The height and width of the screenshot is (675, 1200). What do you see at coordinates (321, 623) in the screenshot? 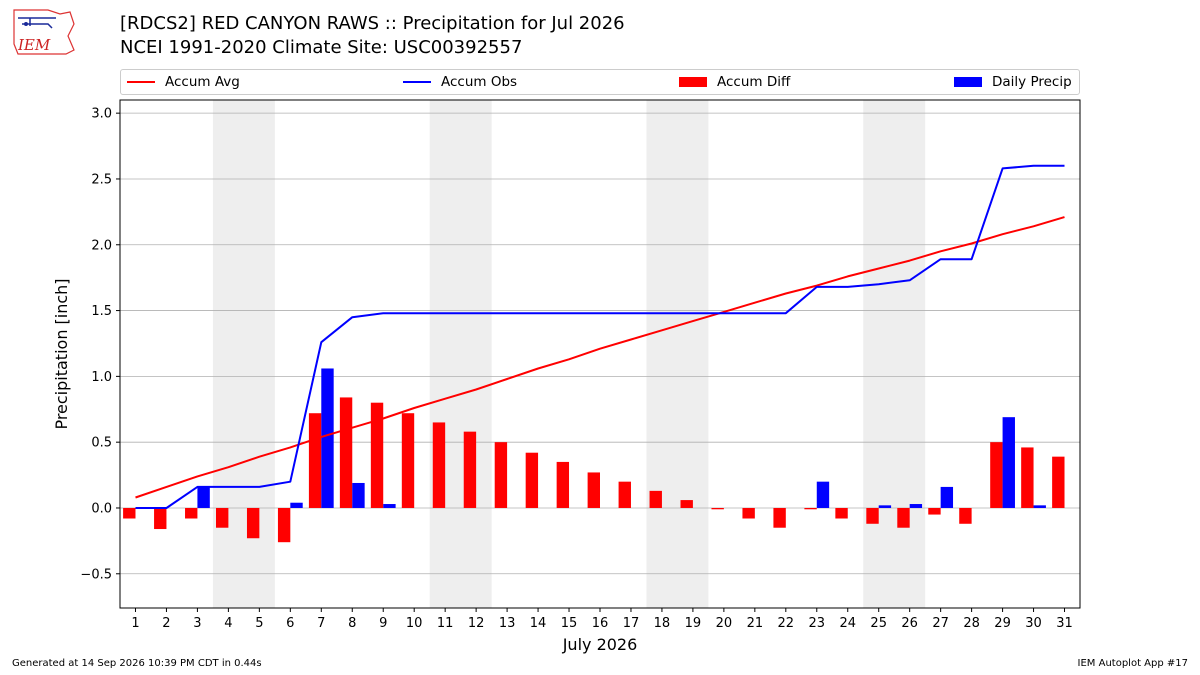
I see `x-tick-label: 7` at bounding box center [321, 623].